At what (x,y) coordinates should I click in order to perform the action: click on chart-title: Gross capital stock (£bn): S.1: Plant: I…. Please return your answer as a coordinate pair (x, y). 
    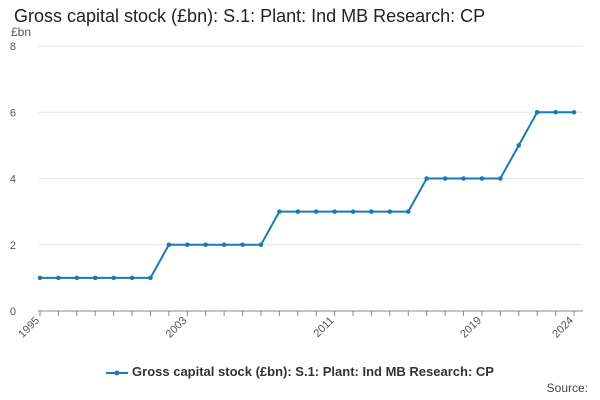
    Looking at the image, I should click on (250, 16).